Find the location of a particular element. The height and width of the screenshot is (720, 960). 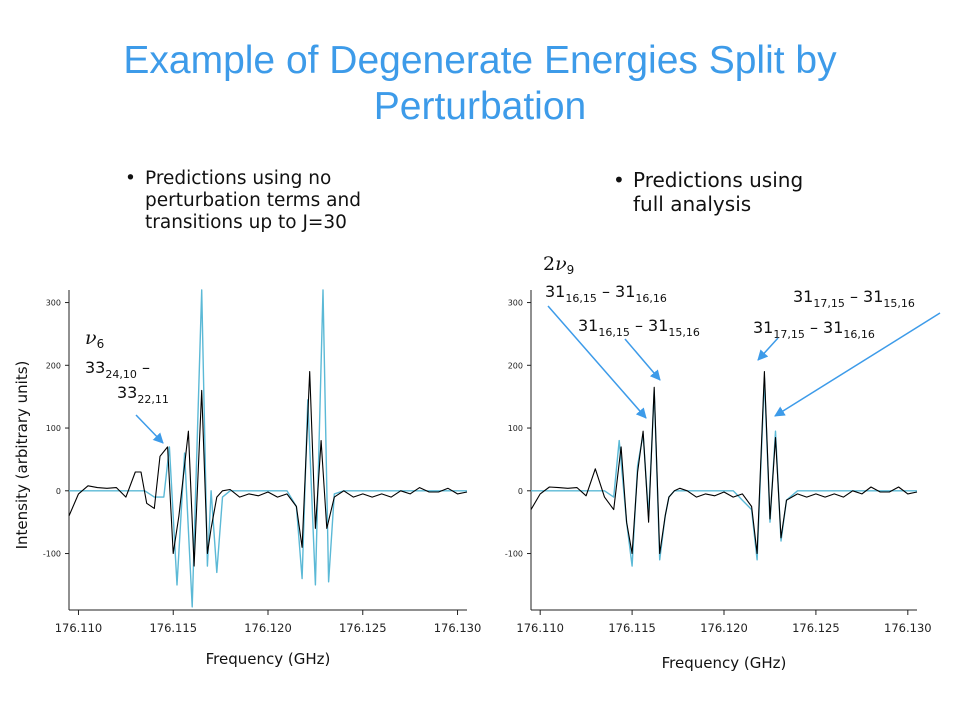

y-axis-label: Intensity (arbitrary units) is located at coordinates (22, 455).